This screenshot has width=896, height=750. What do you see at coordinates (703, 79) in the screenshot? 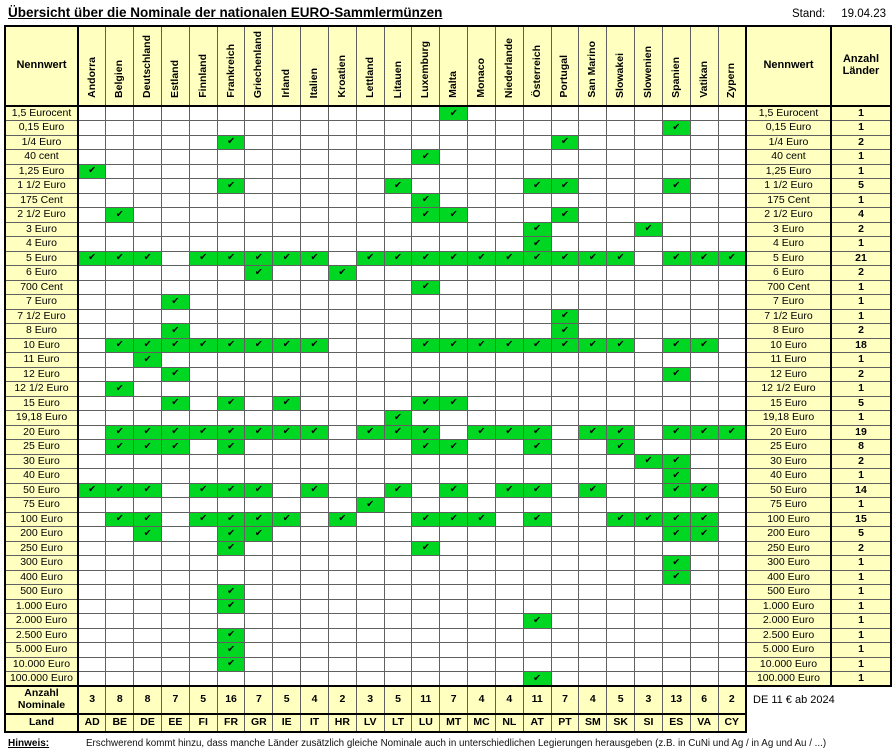
I see `country-header-label: Vatikan` at bounding box center [703, 79].